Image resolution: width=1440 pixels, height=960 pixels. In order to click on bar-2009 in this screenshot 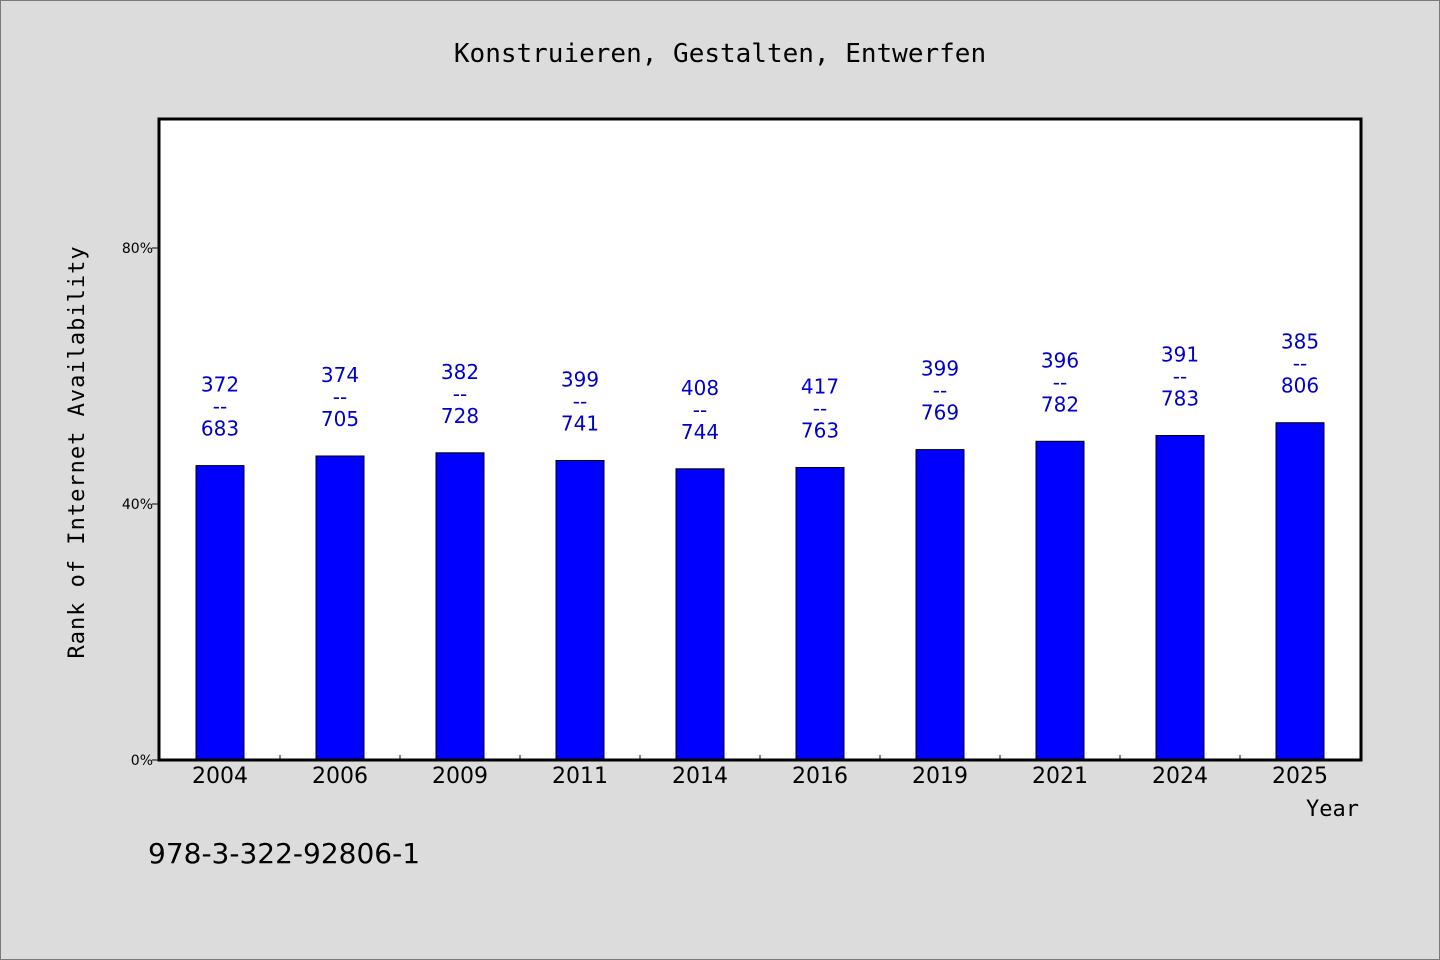, I will do `click(460, 606)`.